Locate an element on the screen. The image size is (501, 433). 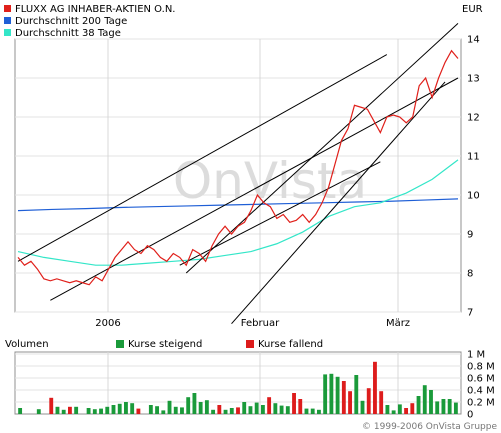
y-tick-label: 13 is located at coordinates (473, 79).